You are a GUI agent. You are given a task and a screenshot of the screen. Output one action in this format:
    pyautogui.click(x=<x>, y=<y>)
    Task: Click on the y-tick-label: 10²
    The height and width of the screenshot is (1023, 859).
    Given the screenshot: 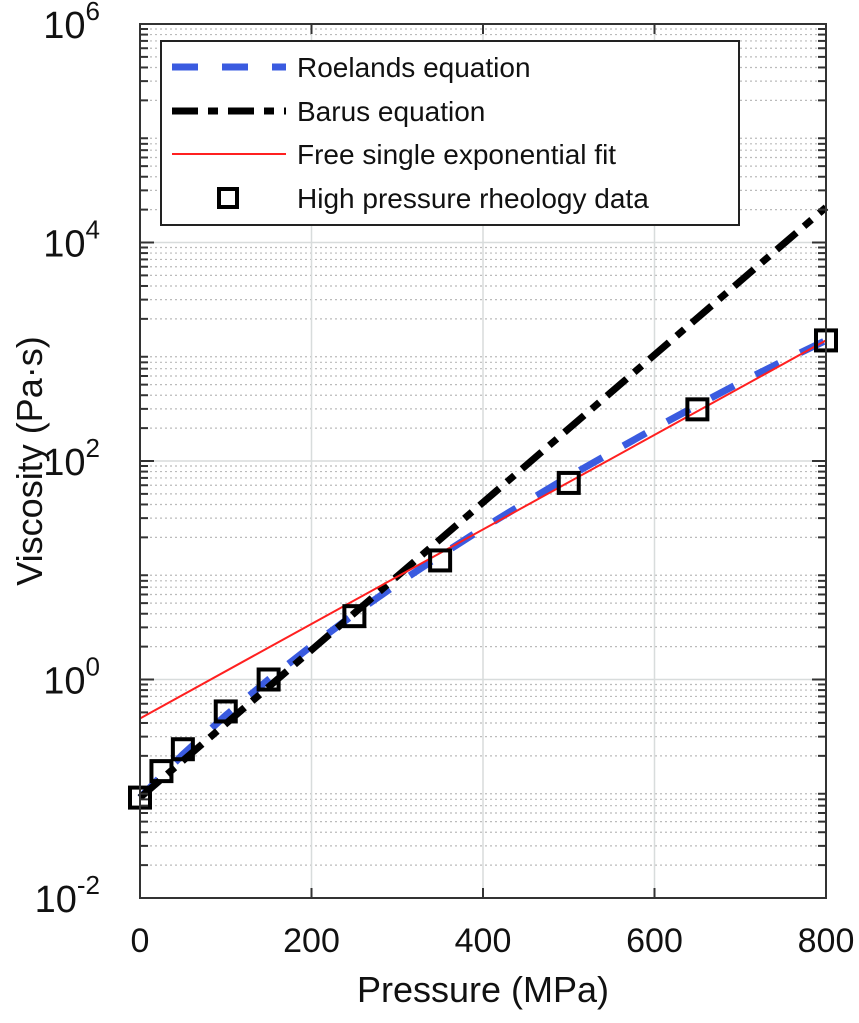 What is the action you would take?
    pyautogui.click(x=71, y=458)
    